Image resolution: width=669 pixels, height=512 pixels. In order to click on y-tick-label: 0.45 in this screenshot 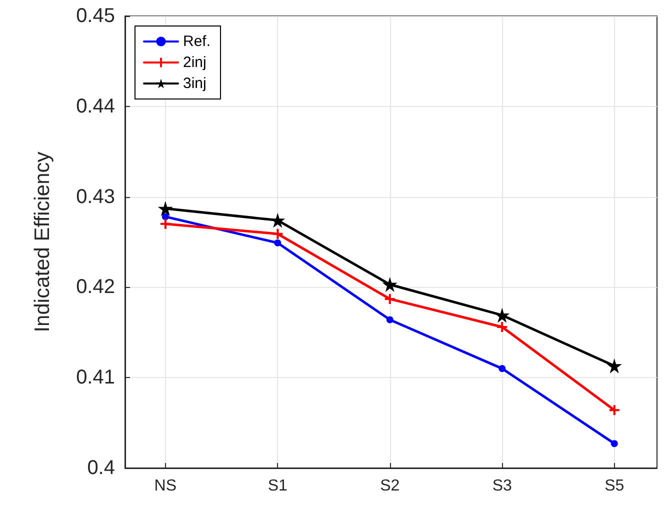, I will do `click(95, 16)`.